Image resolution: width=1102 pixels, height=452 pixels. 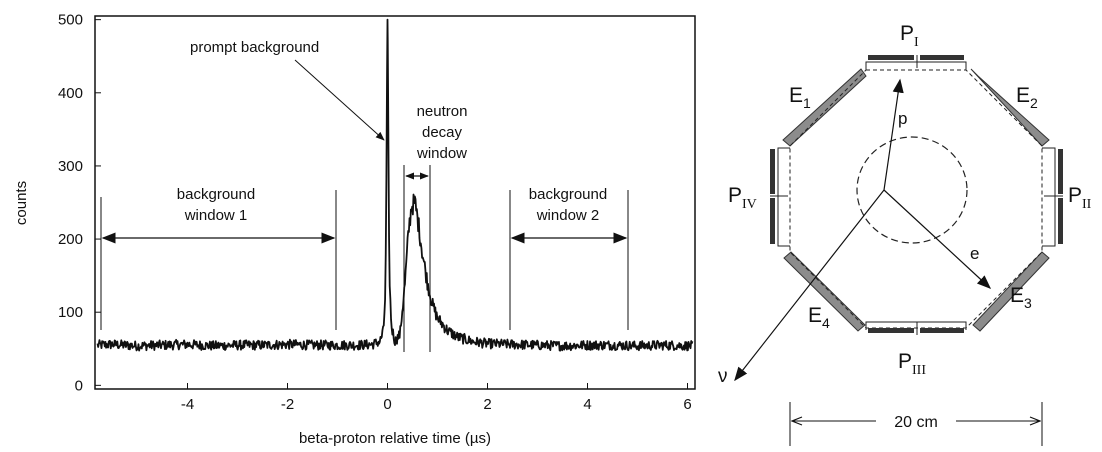 What do you see at coordinates (912, 364) in the screenshot?
I see `label-p3: PIII` at bounding box center [912, 364].